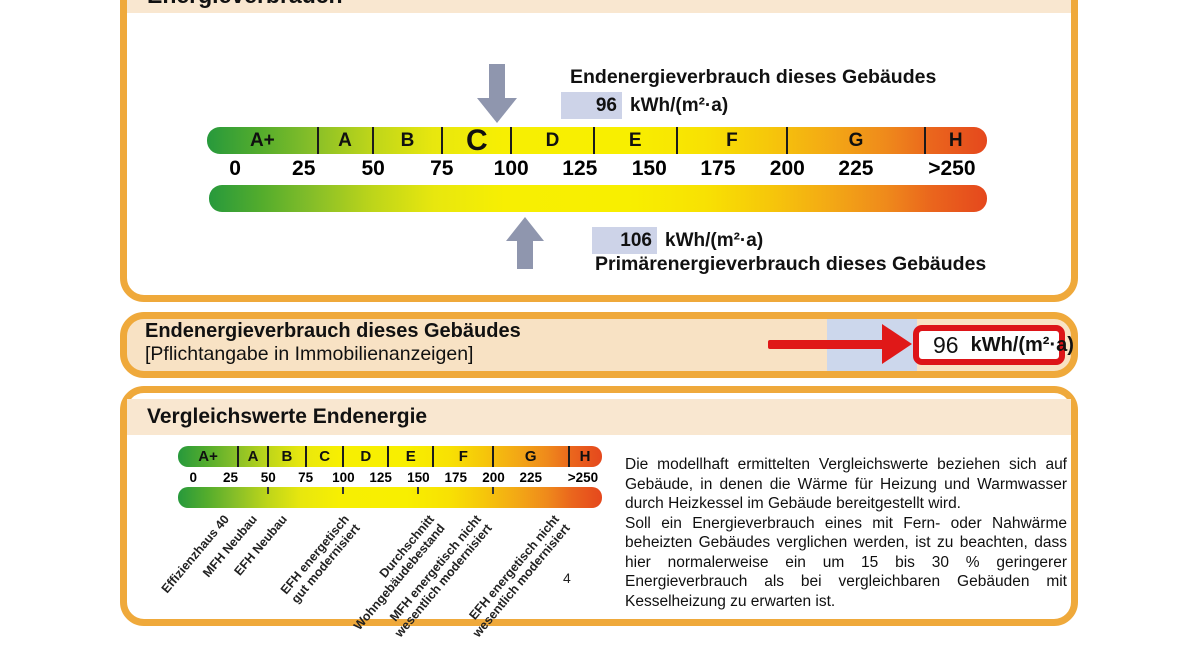 This screenshot has width=1200, height=661. What do you see at coordinates (525, 255) in the screenshot?
I see `primaerenergie-indicator-arrow-icon` at bounding box center [525, 255].